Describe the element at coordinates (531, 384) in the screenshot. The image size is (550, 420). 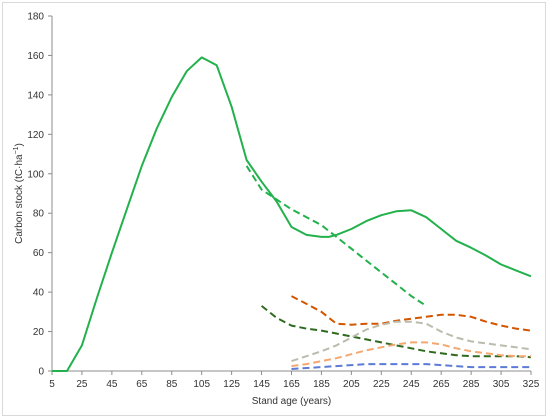
I see `x-tick-label: 325` at that location.